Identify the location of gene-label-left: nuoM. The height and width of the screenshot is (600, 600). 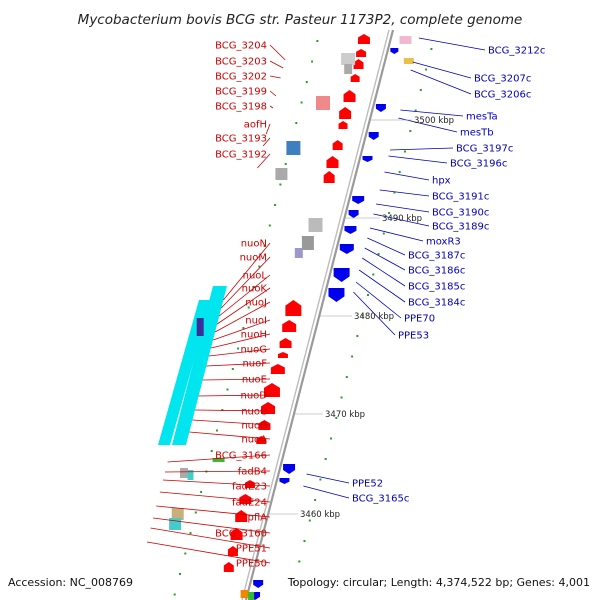
(253, 258).